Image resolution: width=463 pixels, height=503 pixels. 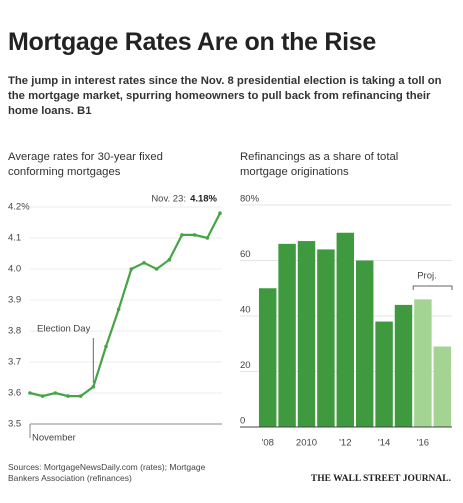 What do you see at coordinates (250, 199) in the screenshot?
I see `y-tick-label: 80%` at bounding box center [250, 199].